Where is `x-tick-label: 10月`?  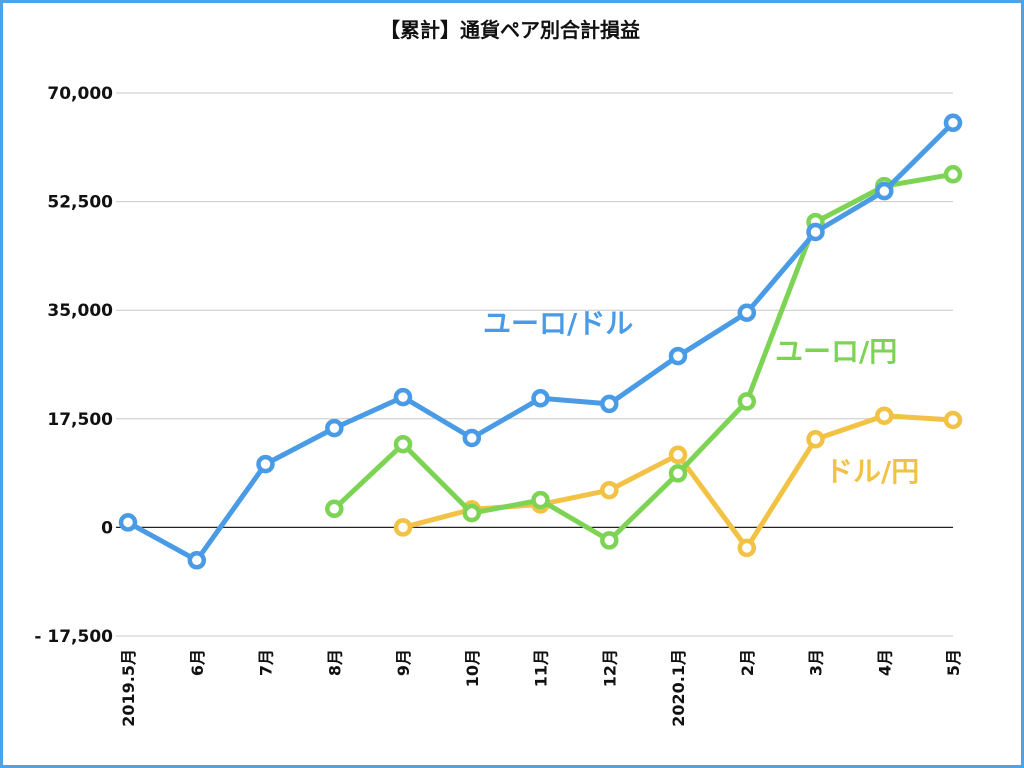 x-tick-label: 10月 is located at coordinates (472, 668).